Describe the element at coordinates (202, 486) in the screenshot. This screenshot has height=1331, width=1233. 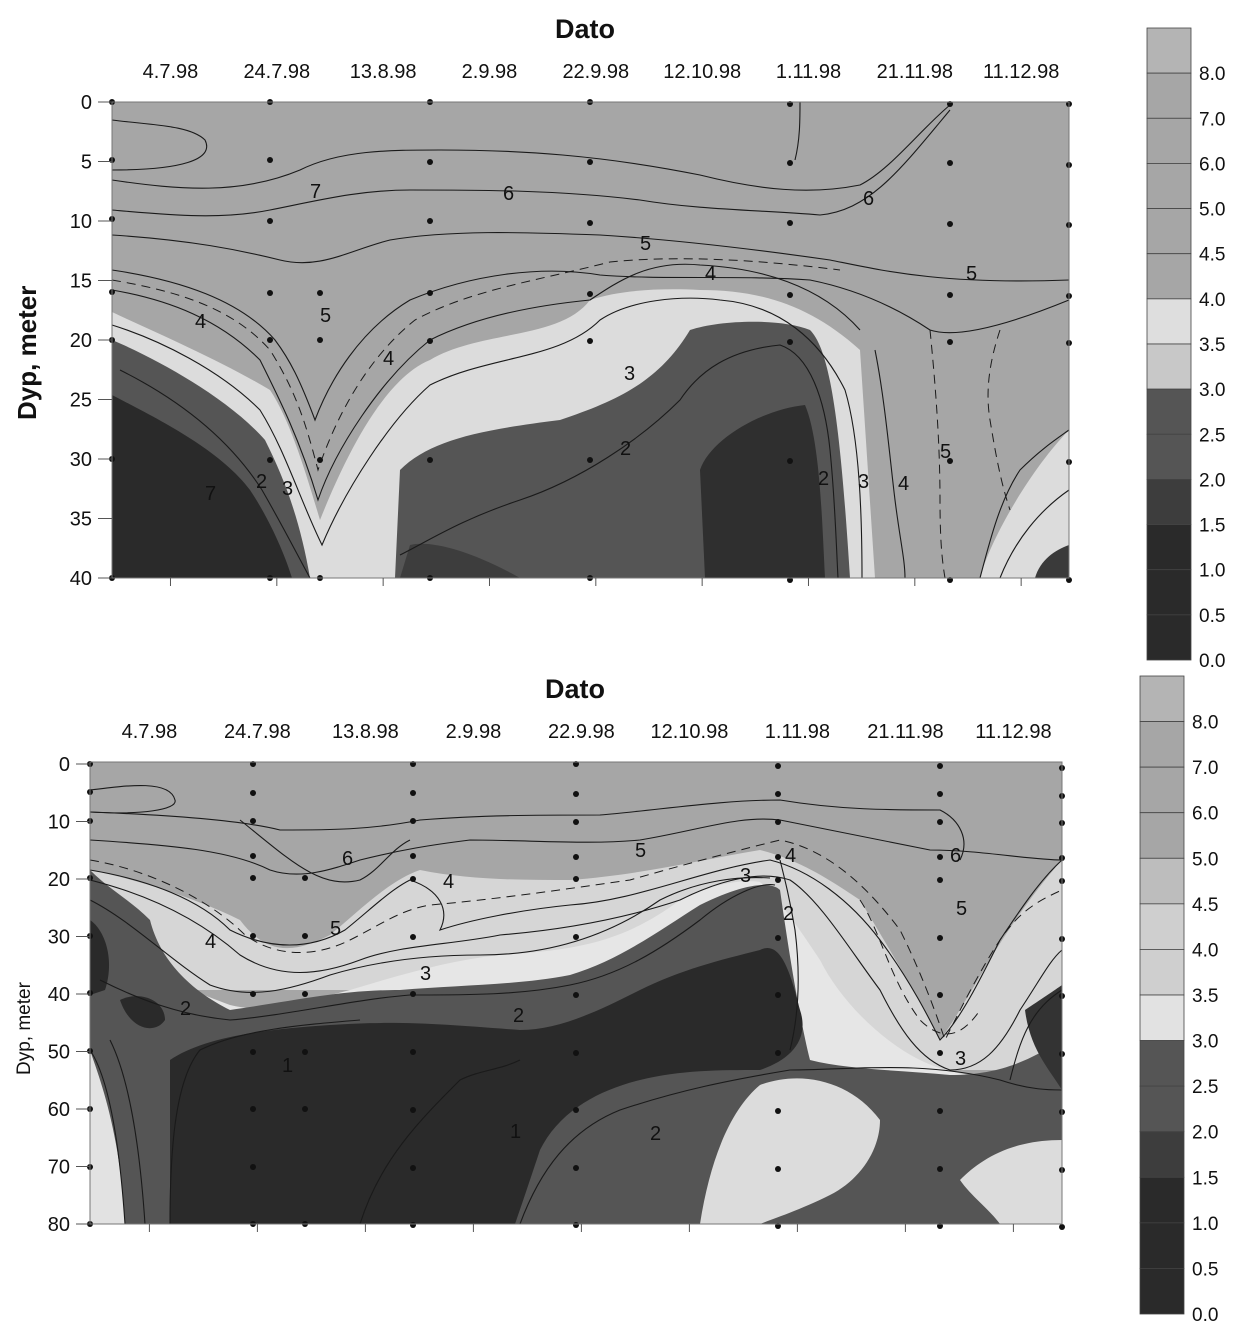
I see `top-band-darkest-left` at that location.